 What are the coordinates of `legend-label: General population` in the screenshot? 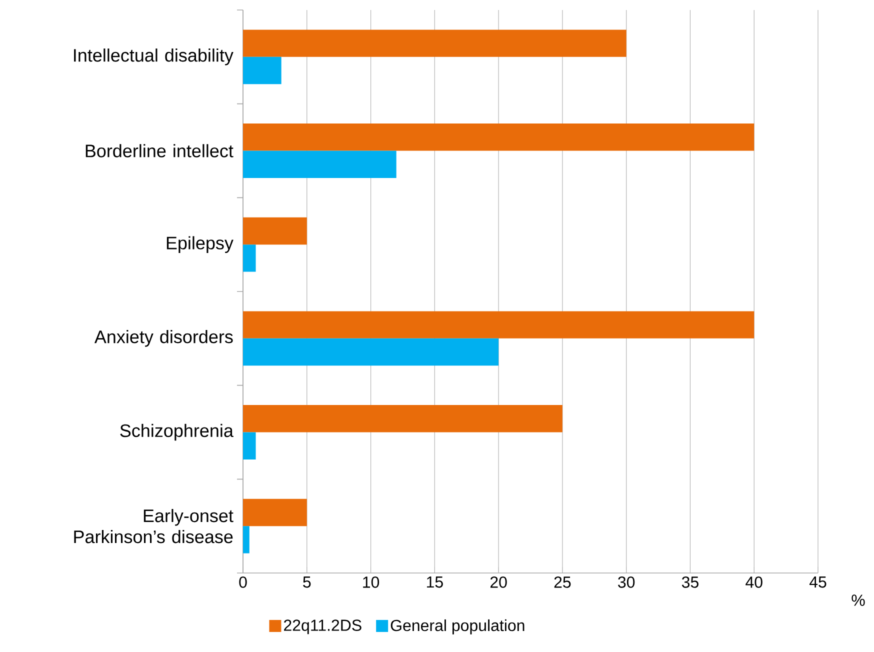 It's located at (457, 626).